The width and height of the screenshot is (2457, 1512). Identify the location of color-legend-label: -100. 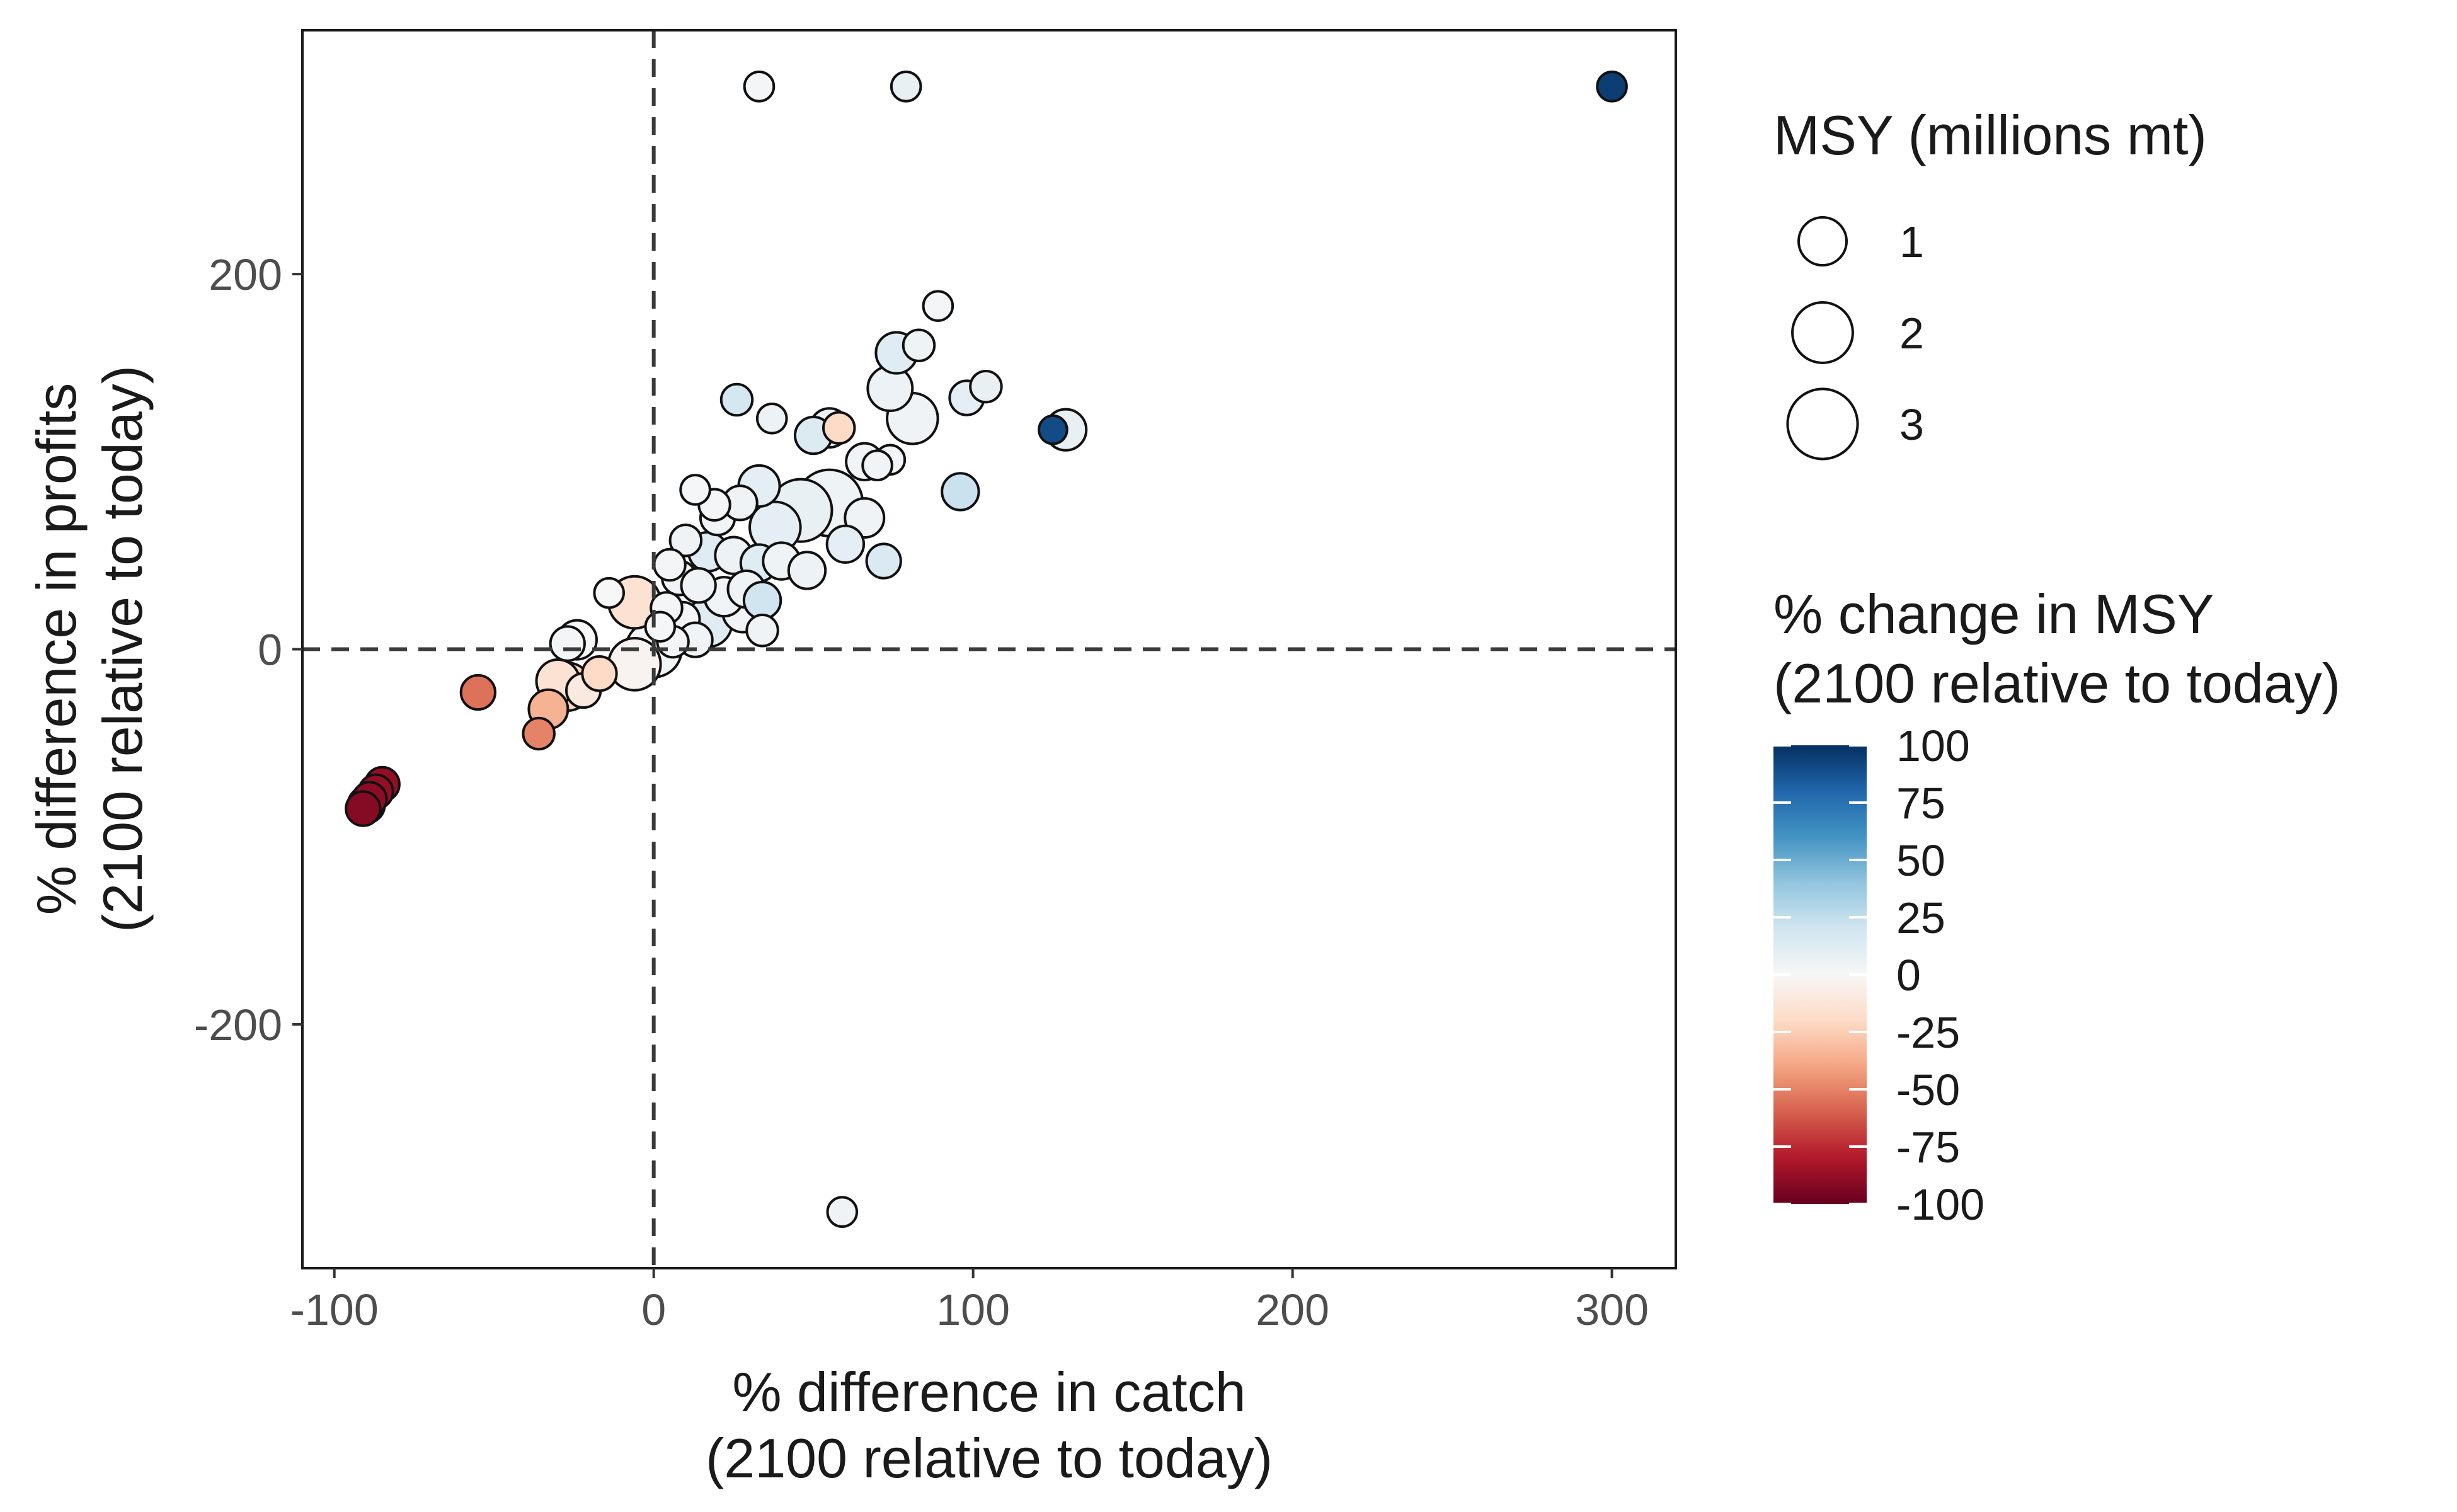
(1940, 1204).